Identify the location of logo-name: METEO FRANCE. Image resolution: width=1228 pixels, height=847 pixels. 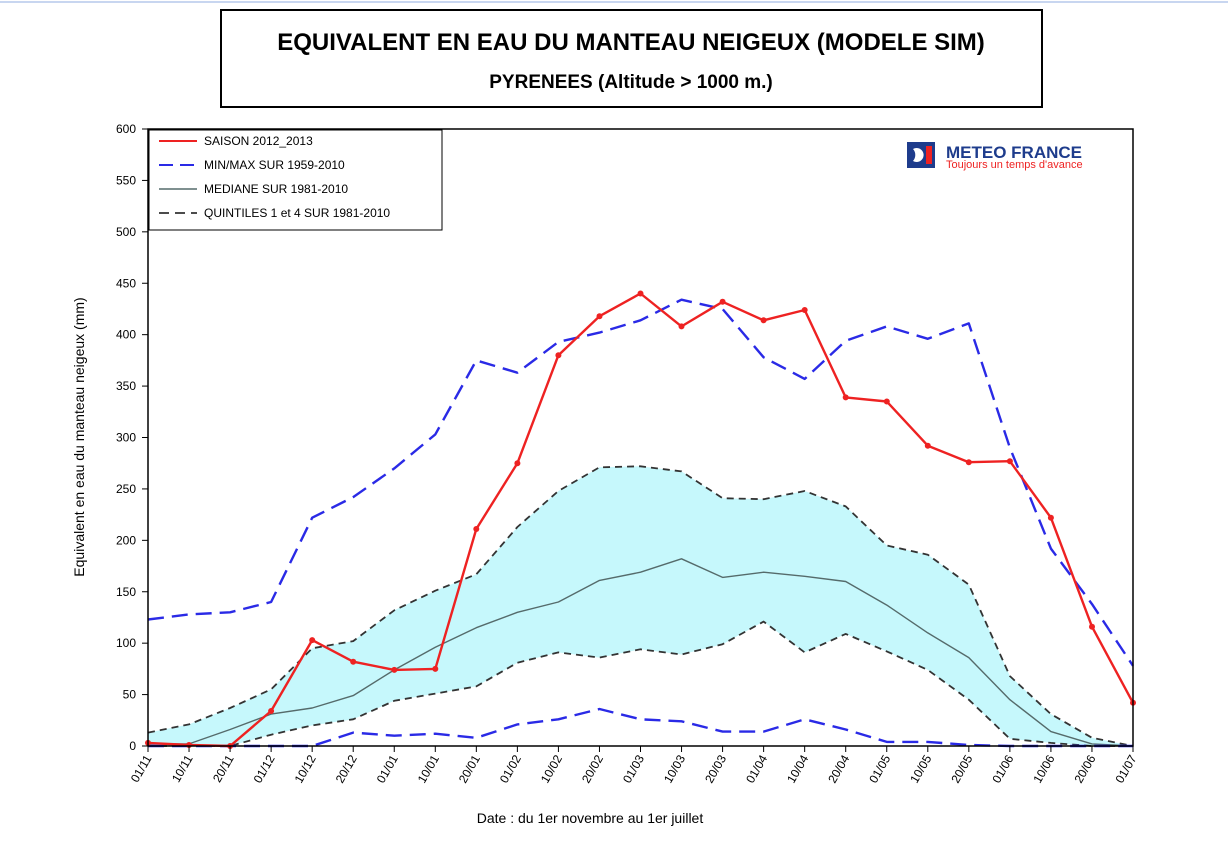
(1014, 152).